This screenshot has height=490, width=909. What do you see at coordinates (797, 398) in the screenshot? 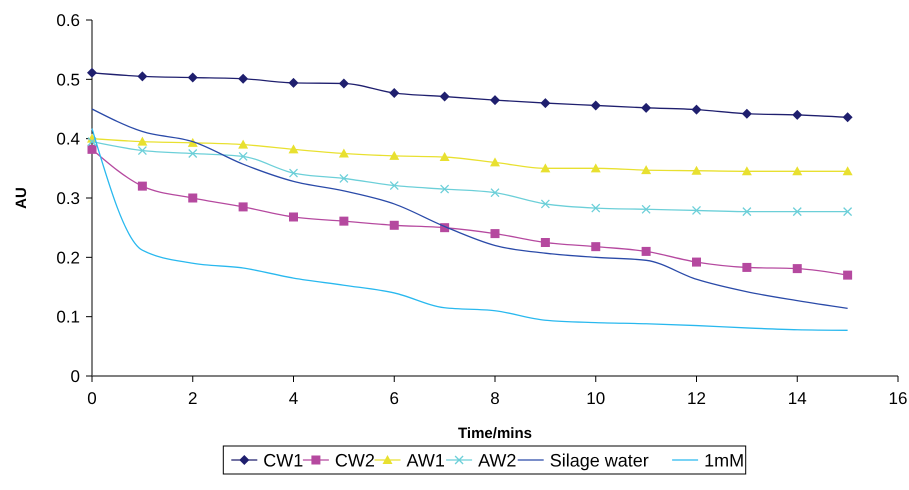
I see `x-tick-label: 14` at bounding box center [797, 398].